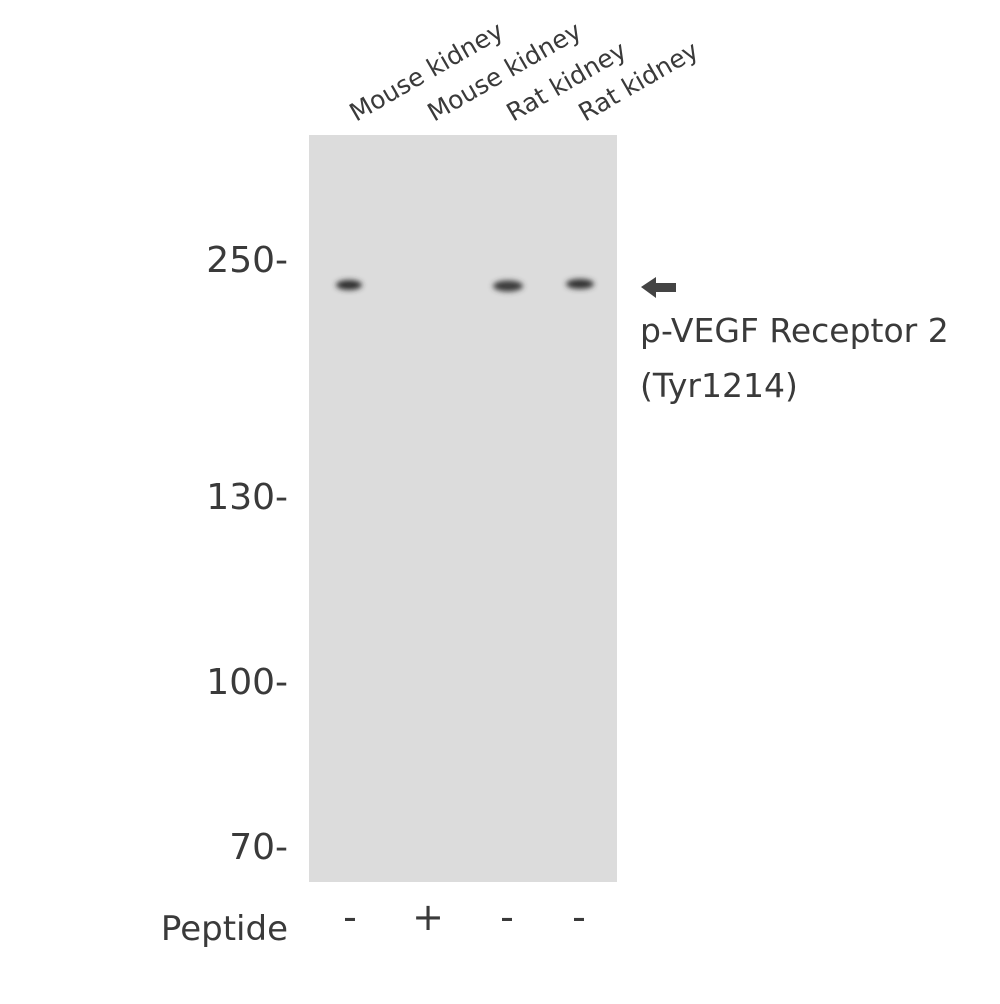 The width and height of the screenshot is (1000, 1004). Describe the element at coordinates (224, 929) in the screenshot. I see `peptide-label: Peptide` at that location.